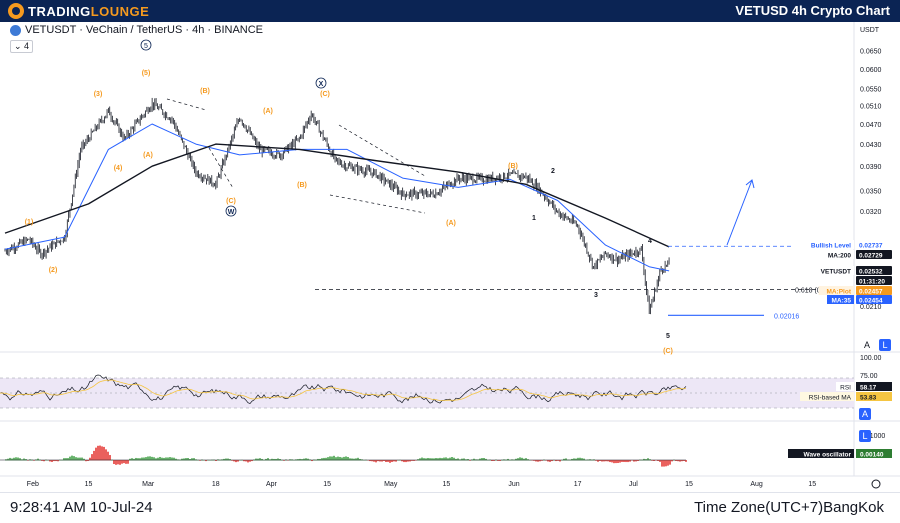 The image size is (900, 523). I want to click on price-auto-scale-button: A, so click(867, 345).